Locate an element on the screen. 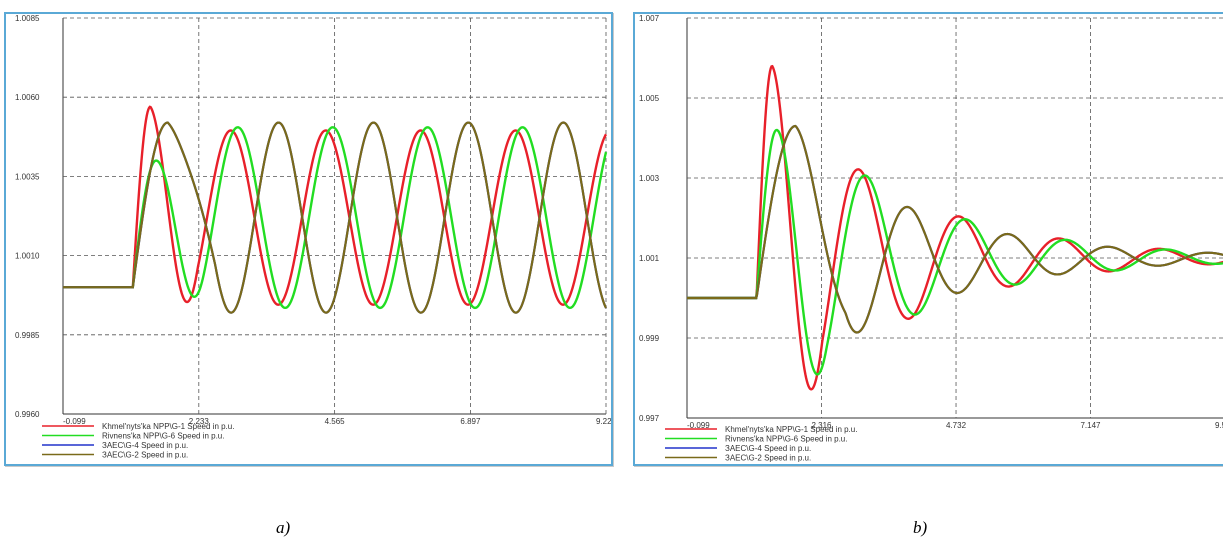  y-tick-label: 1.001 is located at coordinates (649, 258).